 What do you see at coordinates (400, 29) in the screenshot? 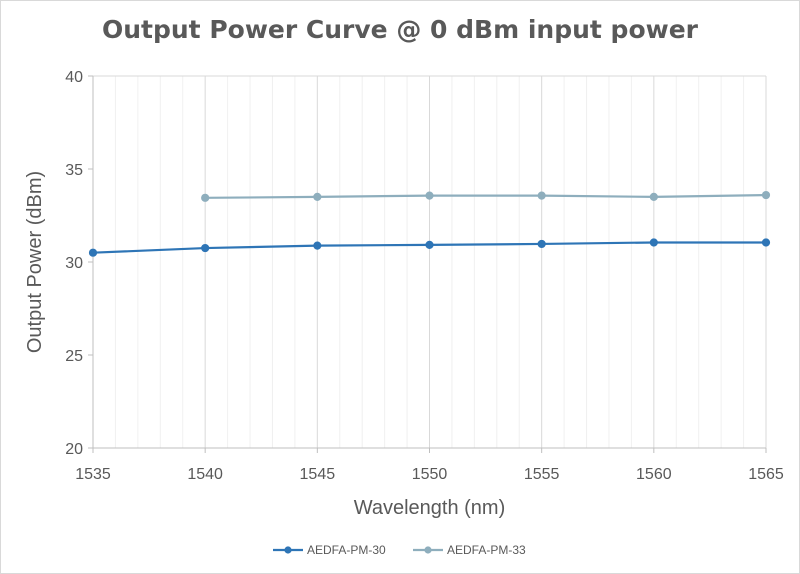
I see `chart-title: Output Power Curve @ 0 dBm input power` at bounding box center [400, 29].